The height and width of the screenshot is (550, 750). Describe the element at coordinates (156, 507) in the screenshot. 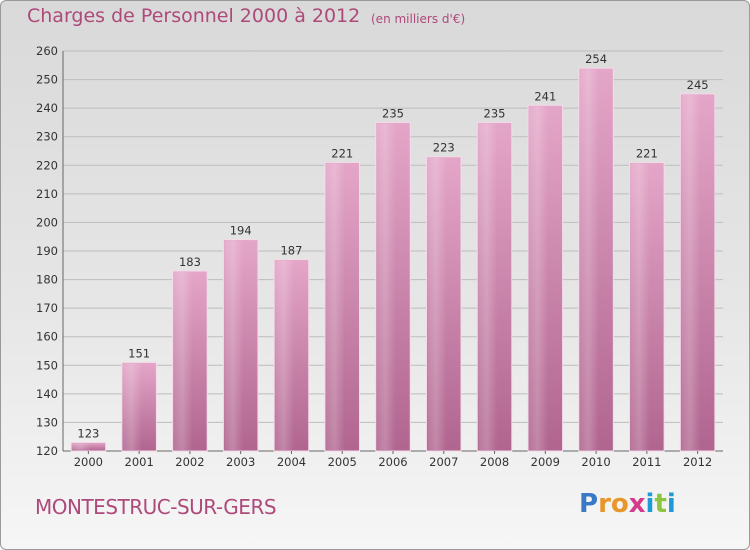

I see `town-name: MONTESTRUC-SUR-GERS` at that location.